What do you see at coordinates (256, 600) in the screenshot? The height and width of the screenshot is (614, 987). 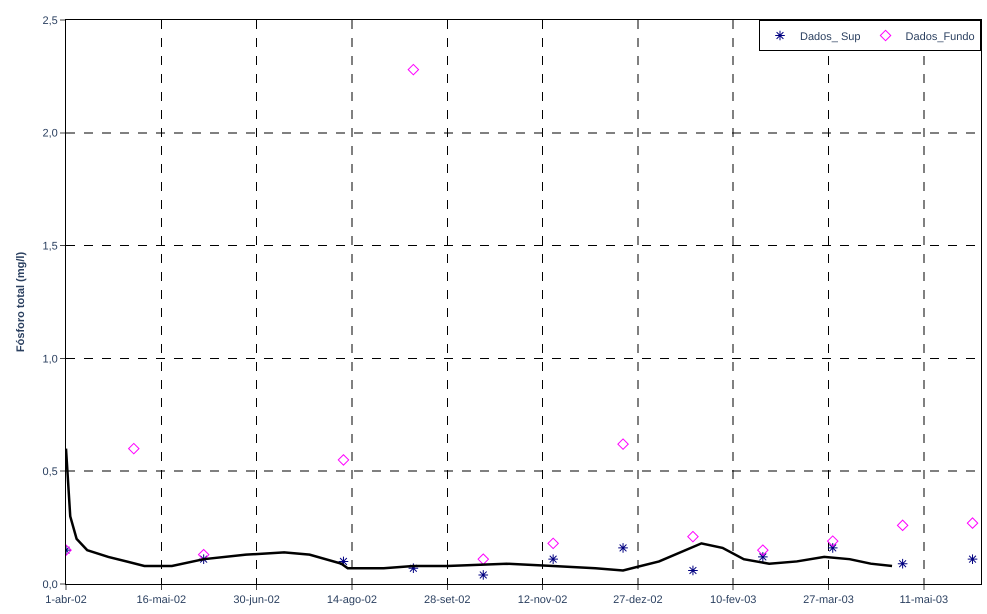 I see `x-tick-label: 30-jun-02` at bounding box center [256, 600].